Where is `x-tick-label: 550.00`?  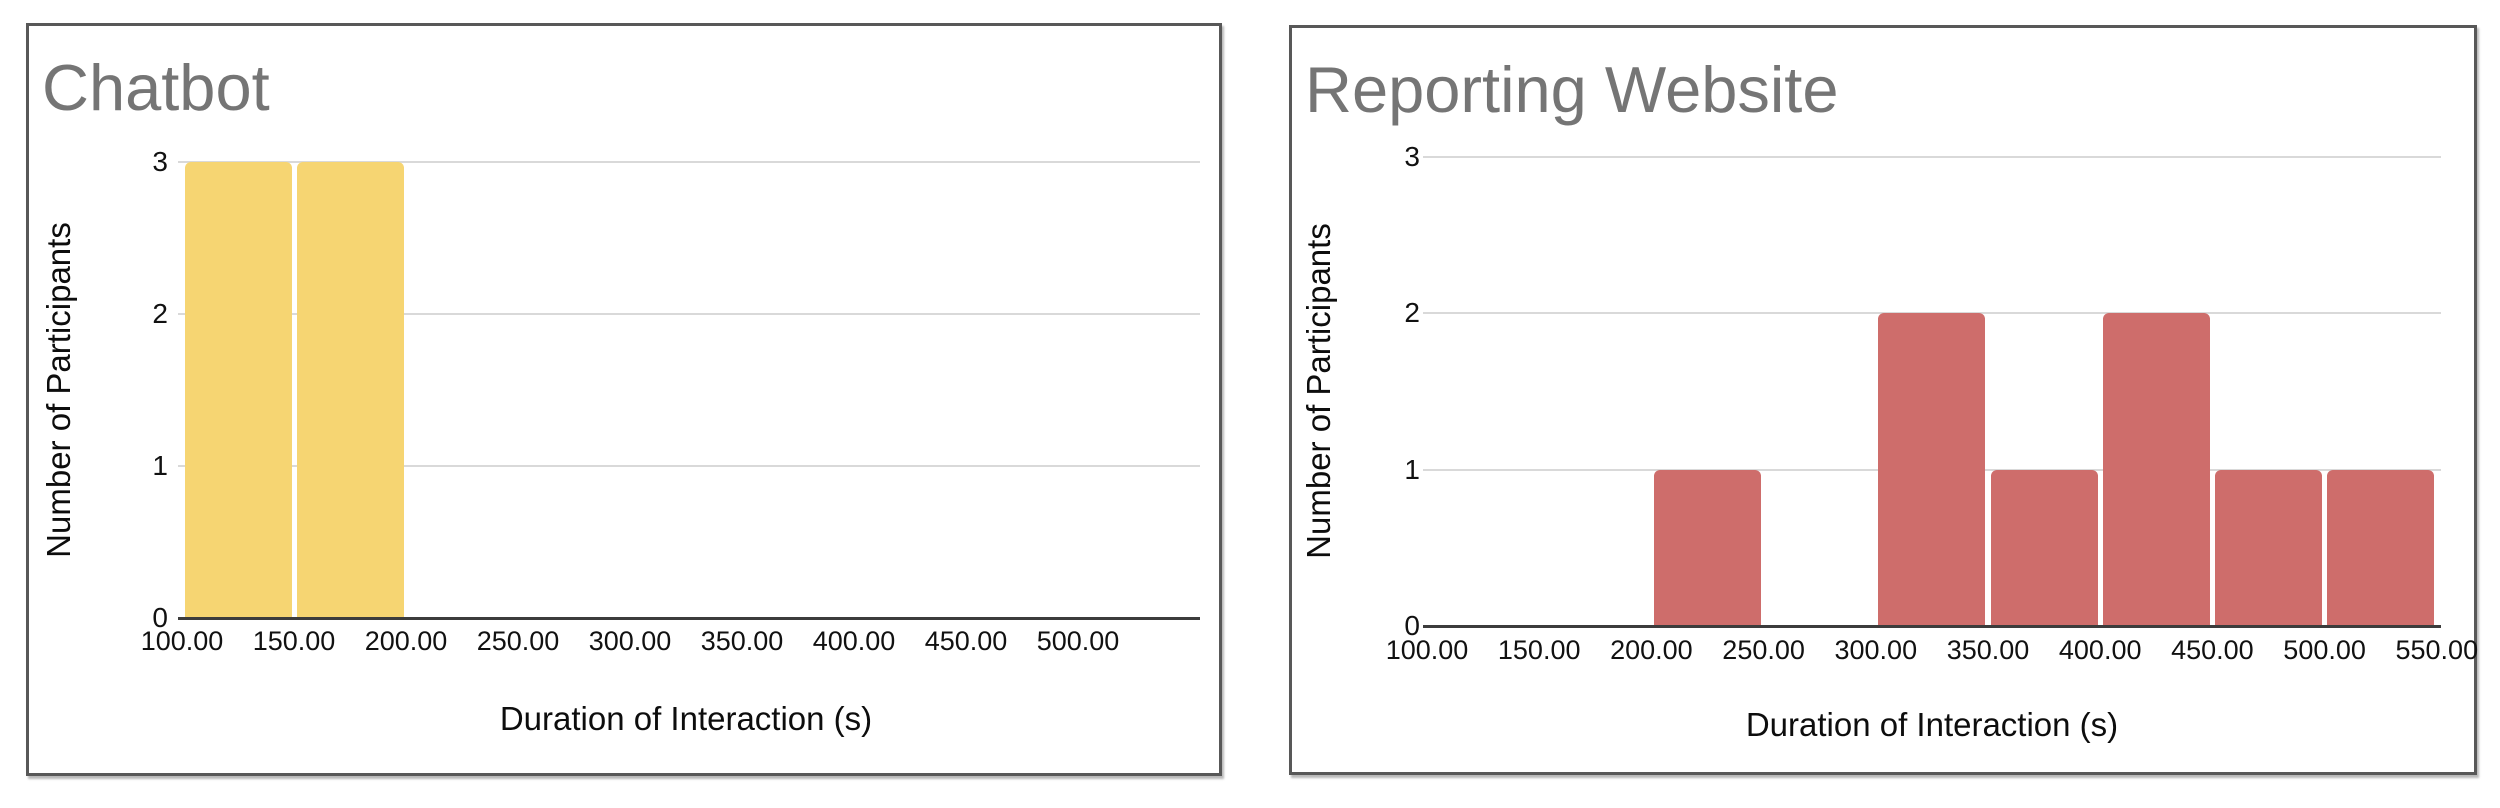 x-tick-label: 550.00 is located at coordinates (2437, 650).